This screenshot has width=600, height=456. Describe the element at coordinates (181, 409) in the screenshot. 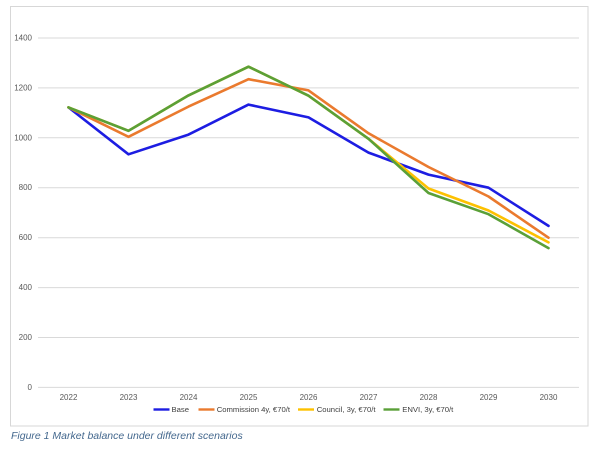

I see `svg-text: Base` at that location.